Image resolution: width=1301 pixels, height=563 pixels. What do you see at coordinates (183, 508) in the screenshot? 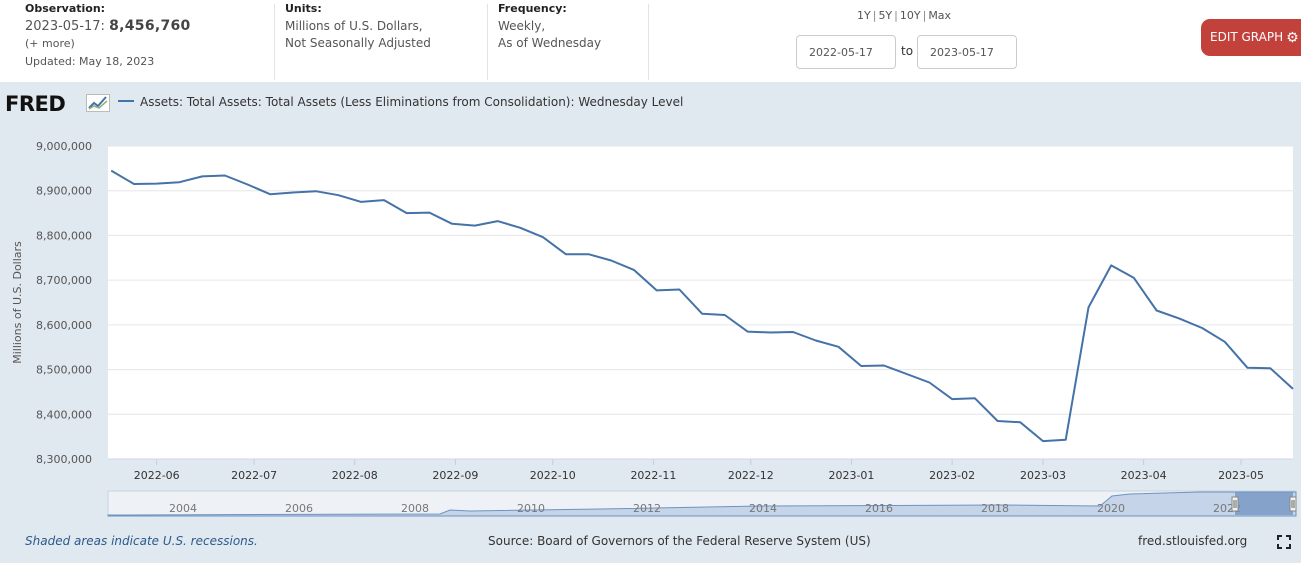
I see `navigator-year-label: 2004` at bounding box center [183, 508].